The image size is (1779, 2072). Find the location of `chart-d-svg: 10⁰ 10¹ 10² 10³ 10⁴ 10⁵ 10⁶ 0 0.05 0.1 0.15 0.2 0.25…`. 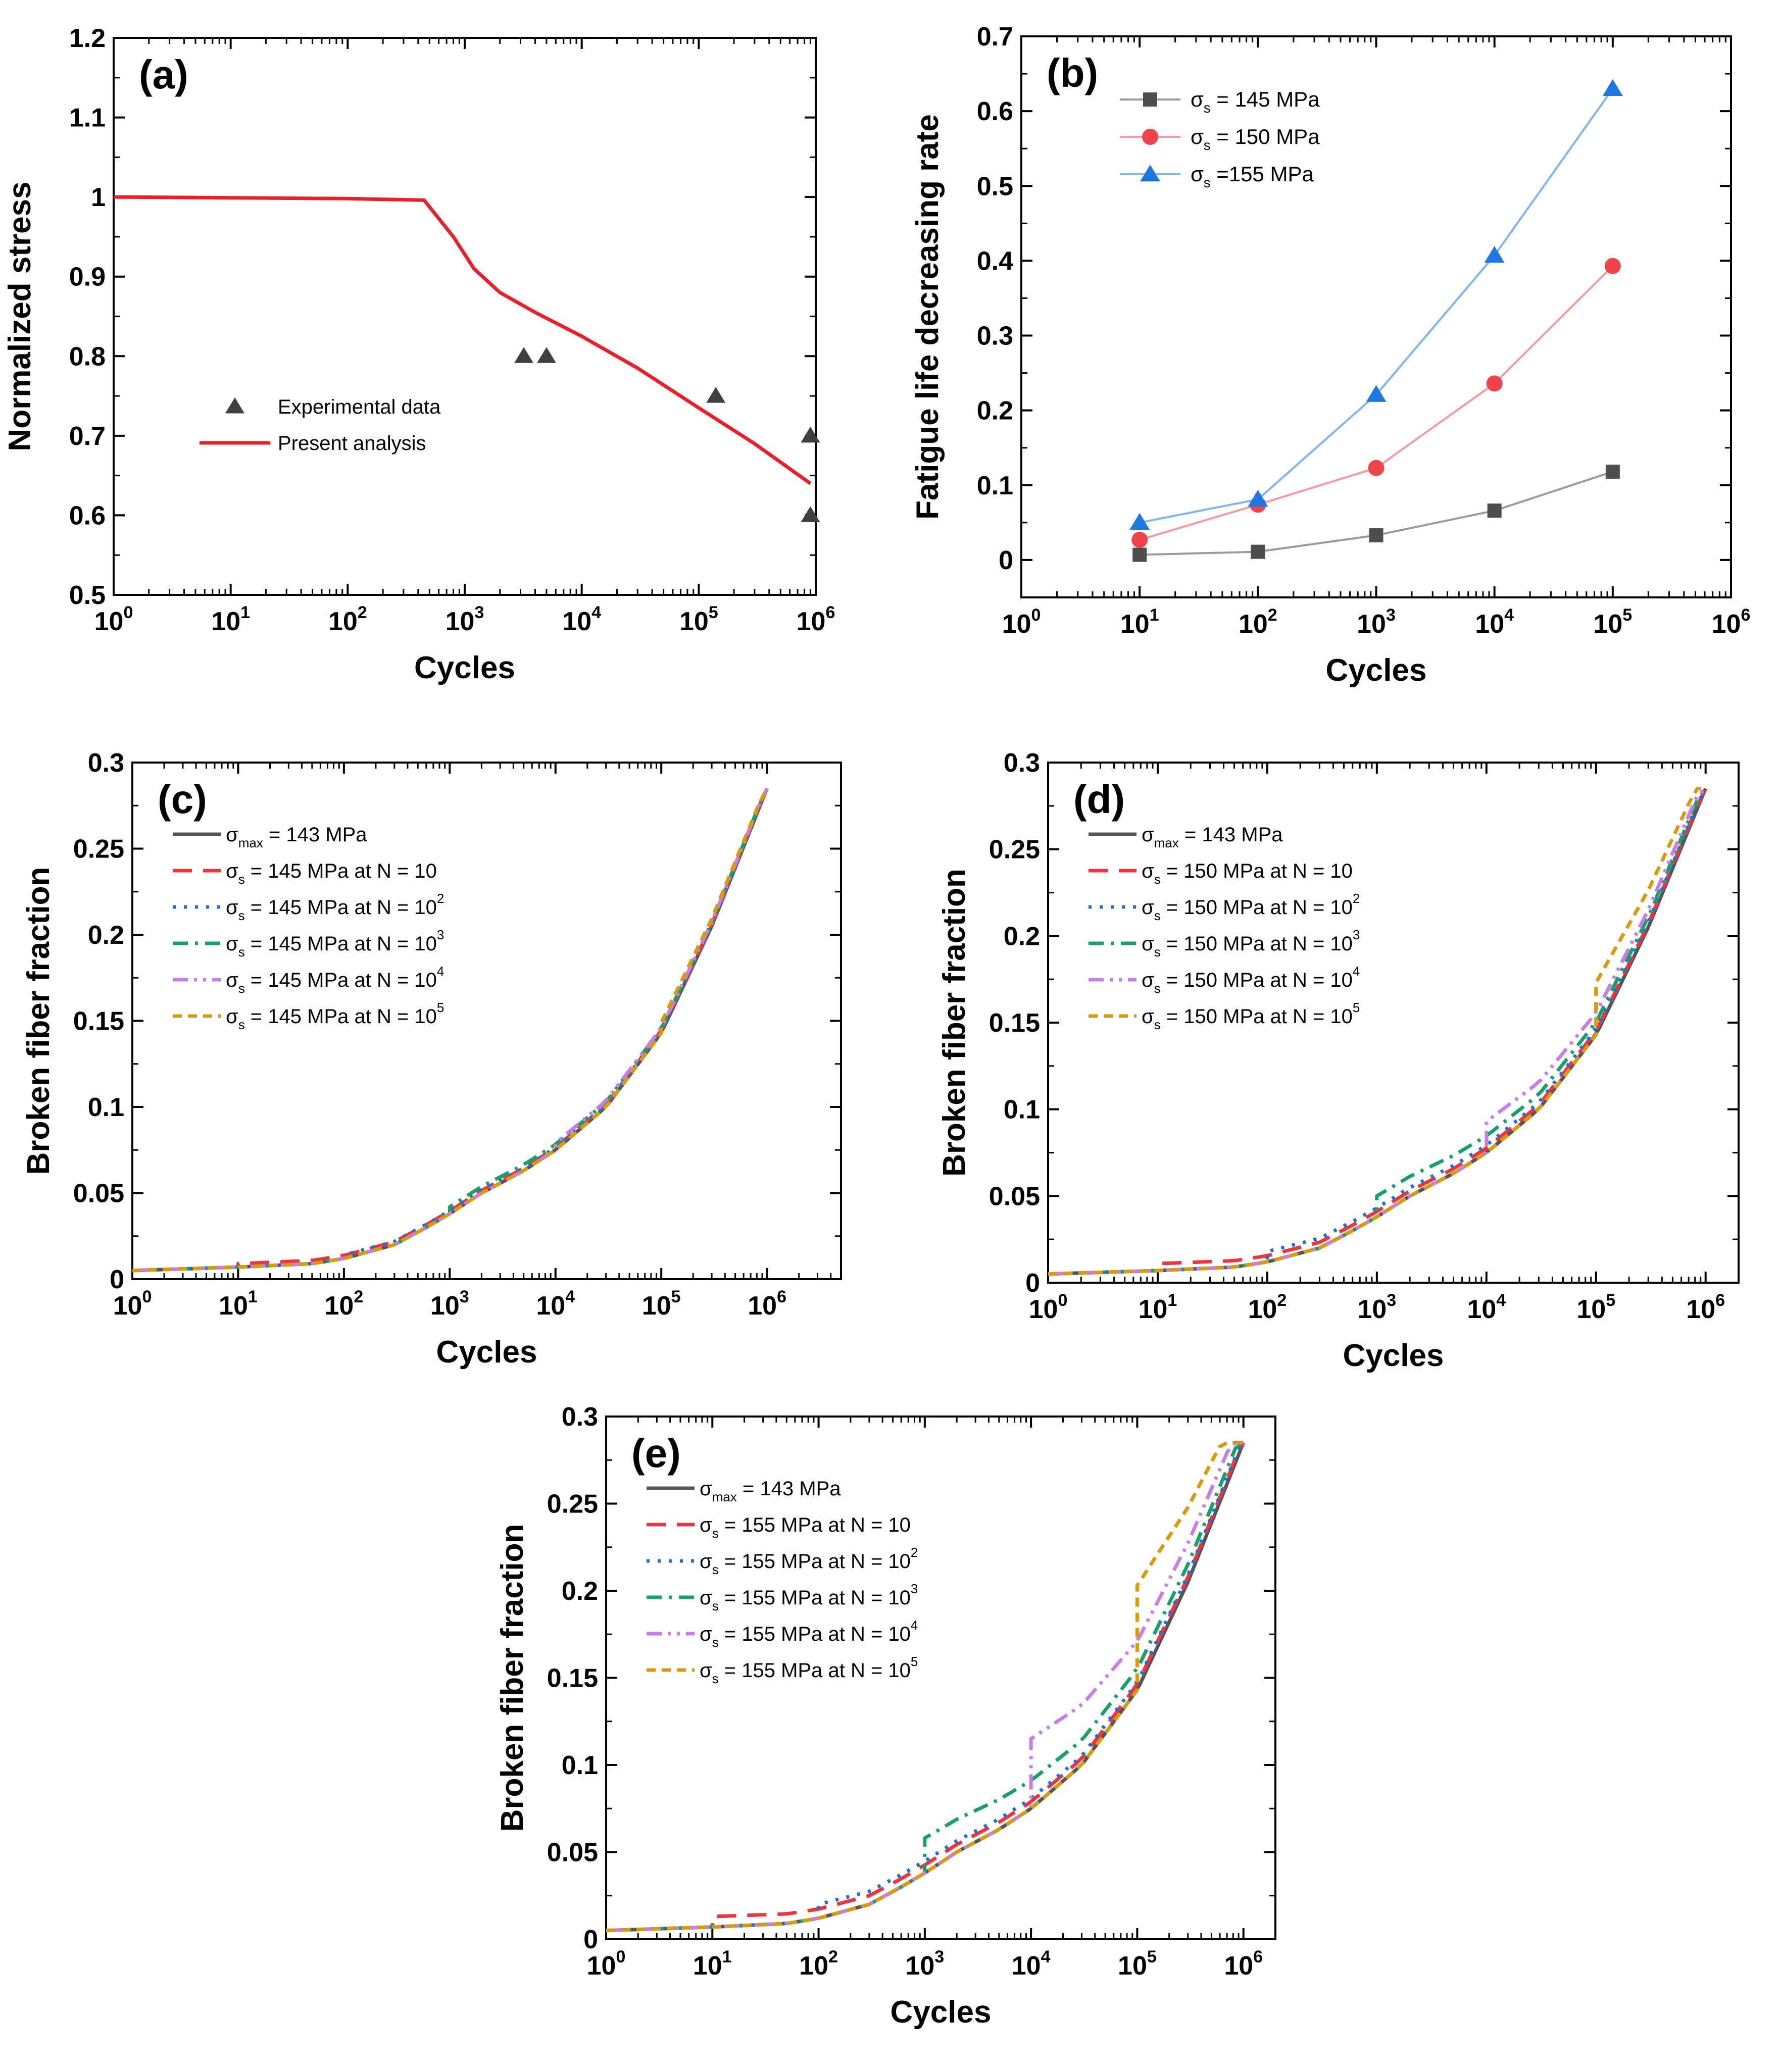

chart-d-svg: 10⁰ 10¹ 10² 10³ 10⁴ 10⁵ 10⁶ 0 0.05 0.1 0.15 0.2 0.25… is located at coordinates (1338, 1060).